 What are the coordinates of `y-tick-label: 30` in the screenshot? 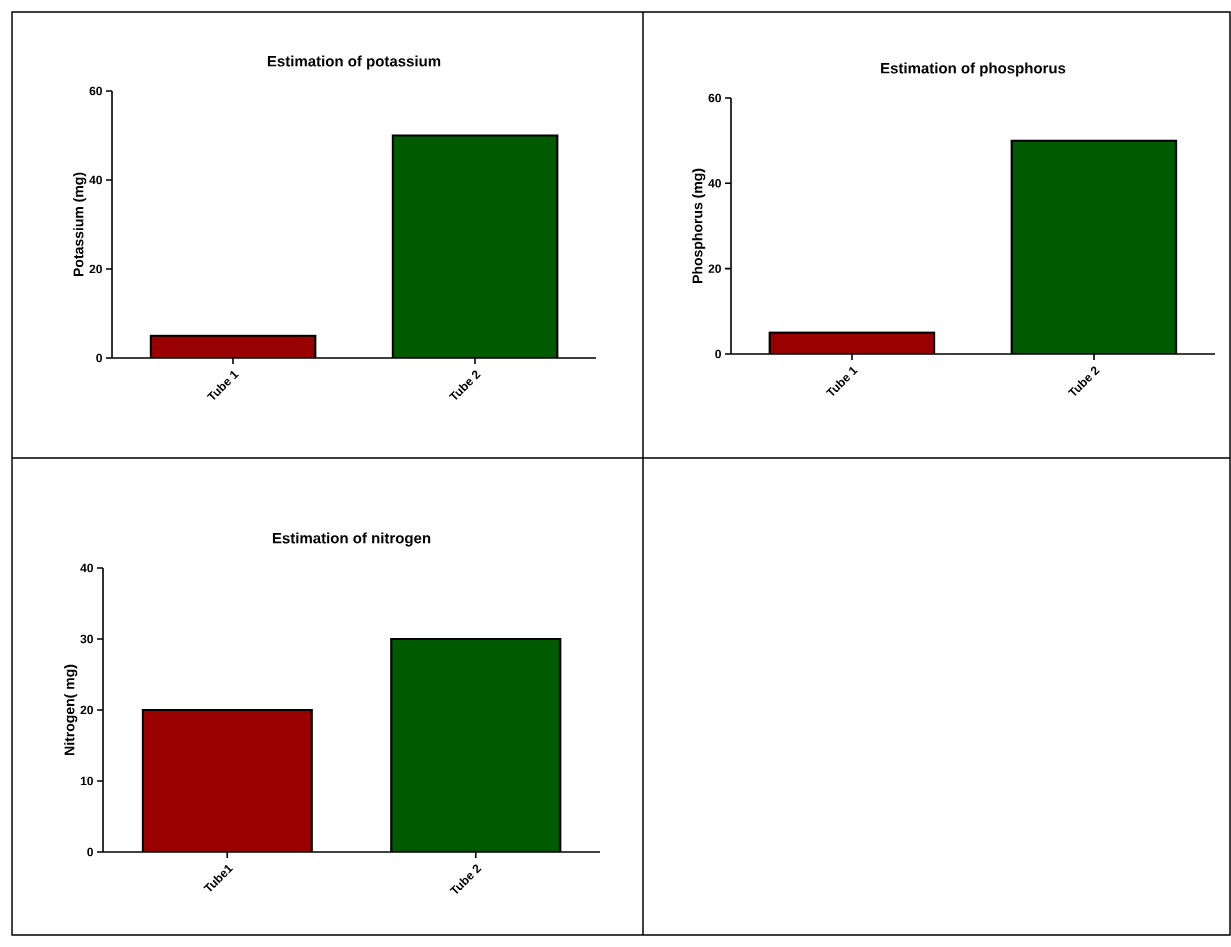 It's located at (86, 639).